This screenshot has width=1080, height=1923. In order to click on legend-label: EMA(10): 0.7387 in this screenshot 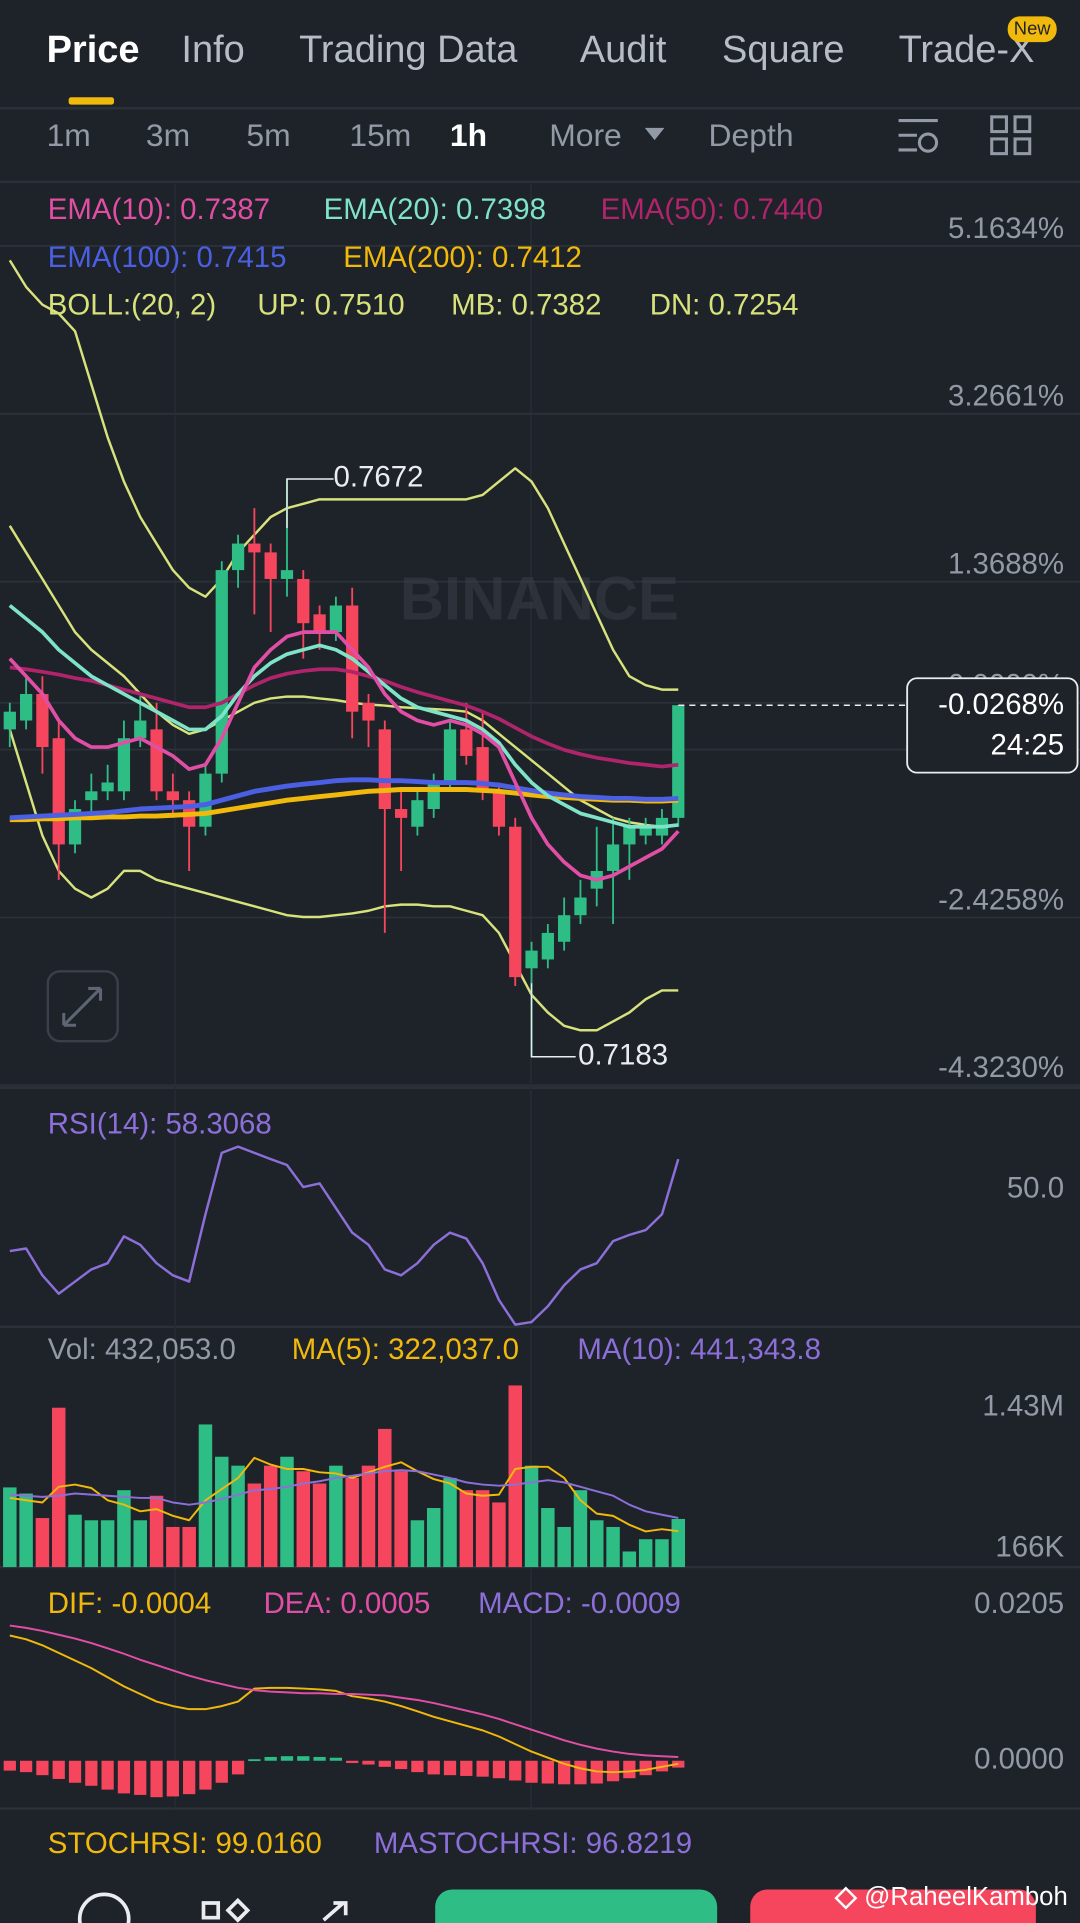, I will do `click(159, 209)`.